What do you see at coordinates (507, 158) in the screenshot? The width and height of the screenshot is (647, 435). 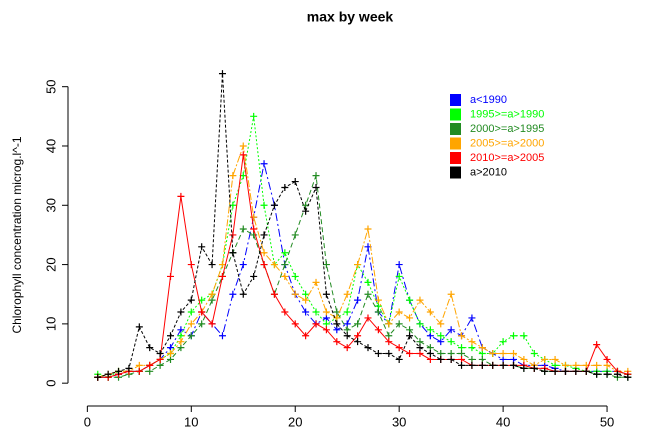 I see `legend-label: 2010>=a>2005` at bounding box center [507, 158].